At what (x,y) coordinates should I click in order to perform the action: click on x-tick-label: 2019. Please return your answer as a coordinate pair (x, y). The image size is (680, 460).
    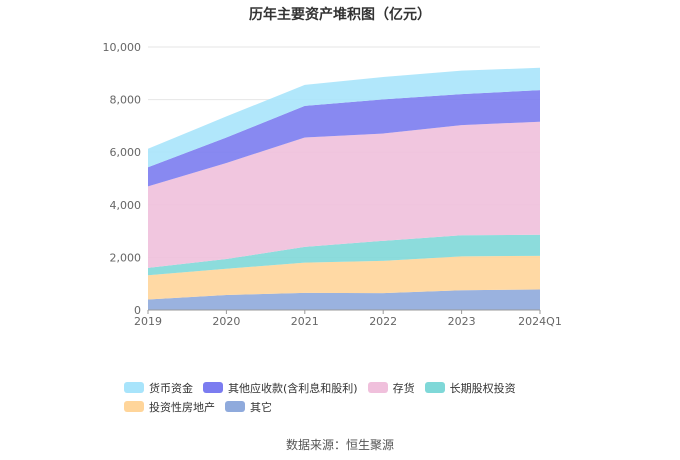
    Looking at the image, I should click on (148, 321).